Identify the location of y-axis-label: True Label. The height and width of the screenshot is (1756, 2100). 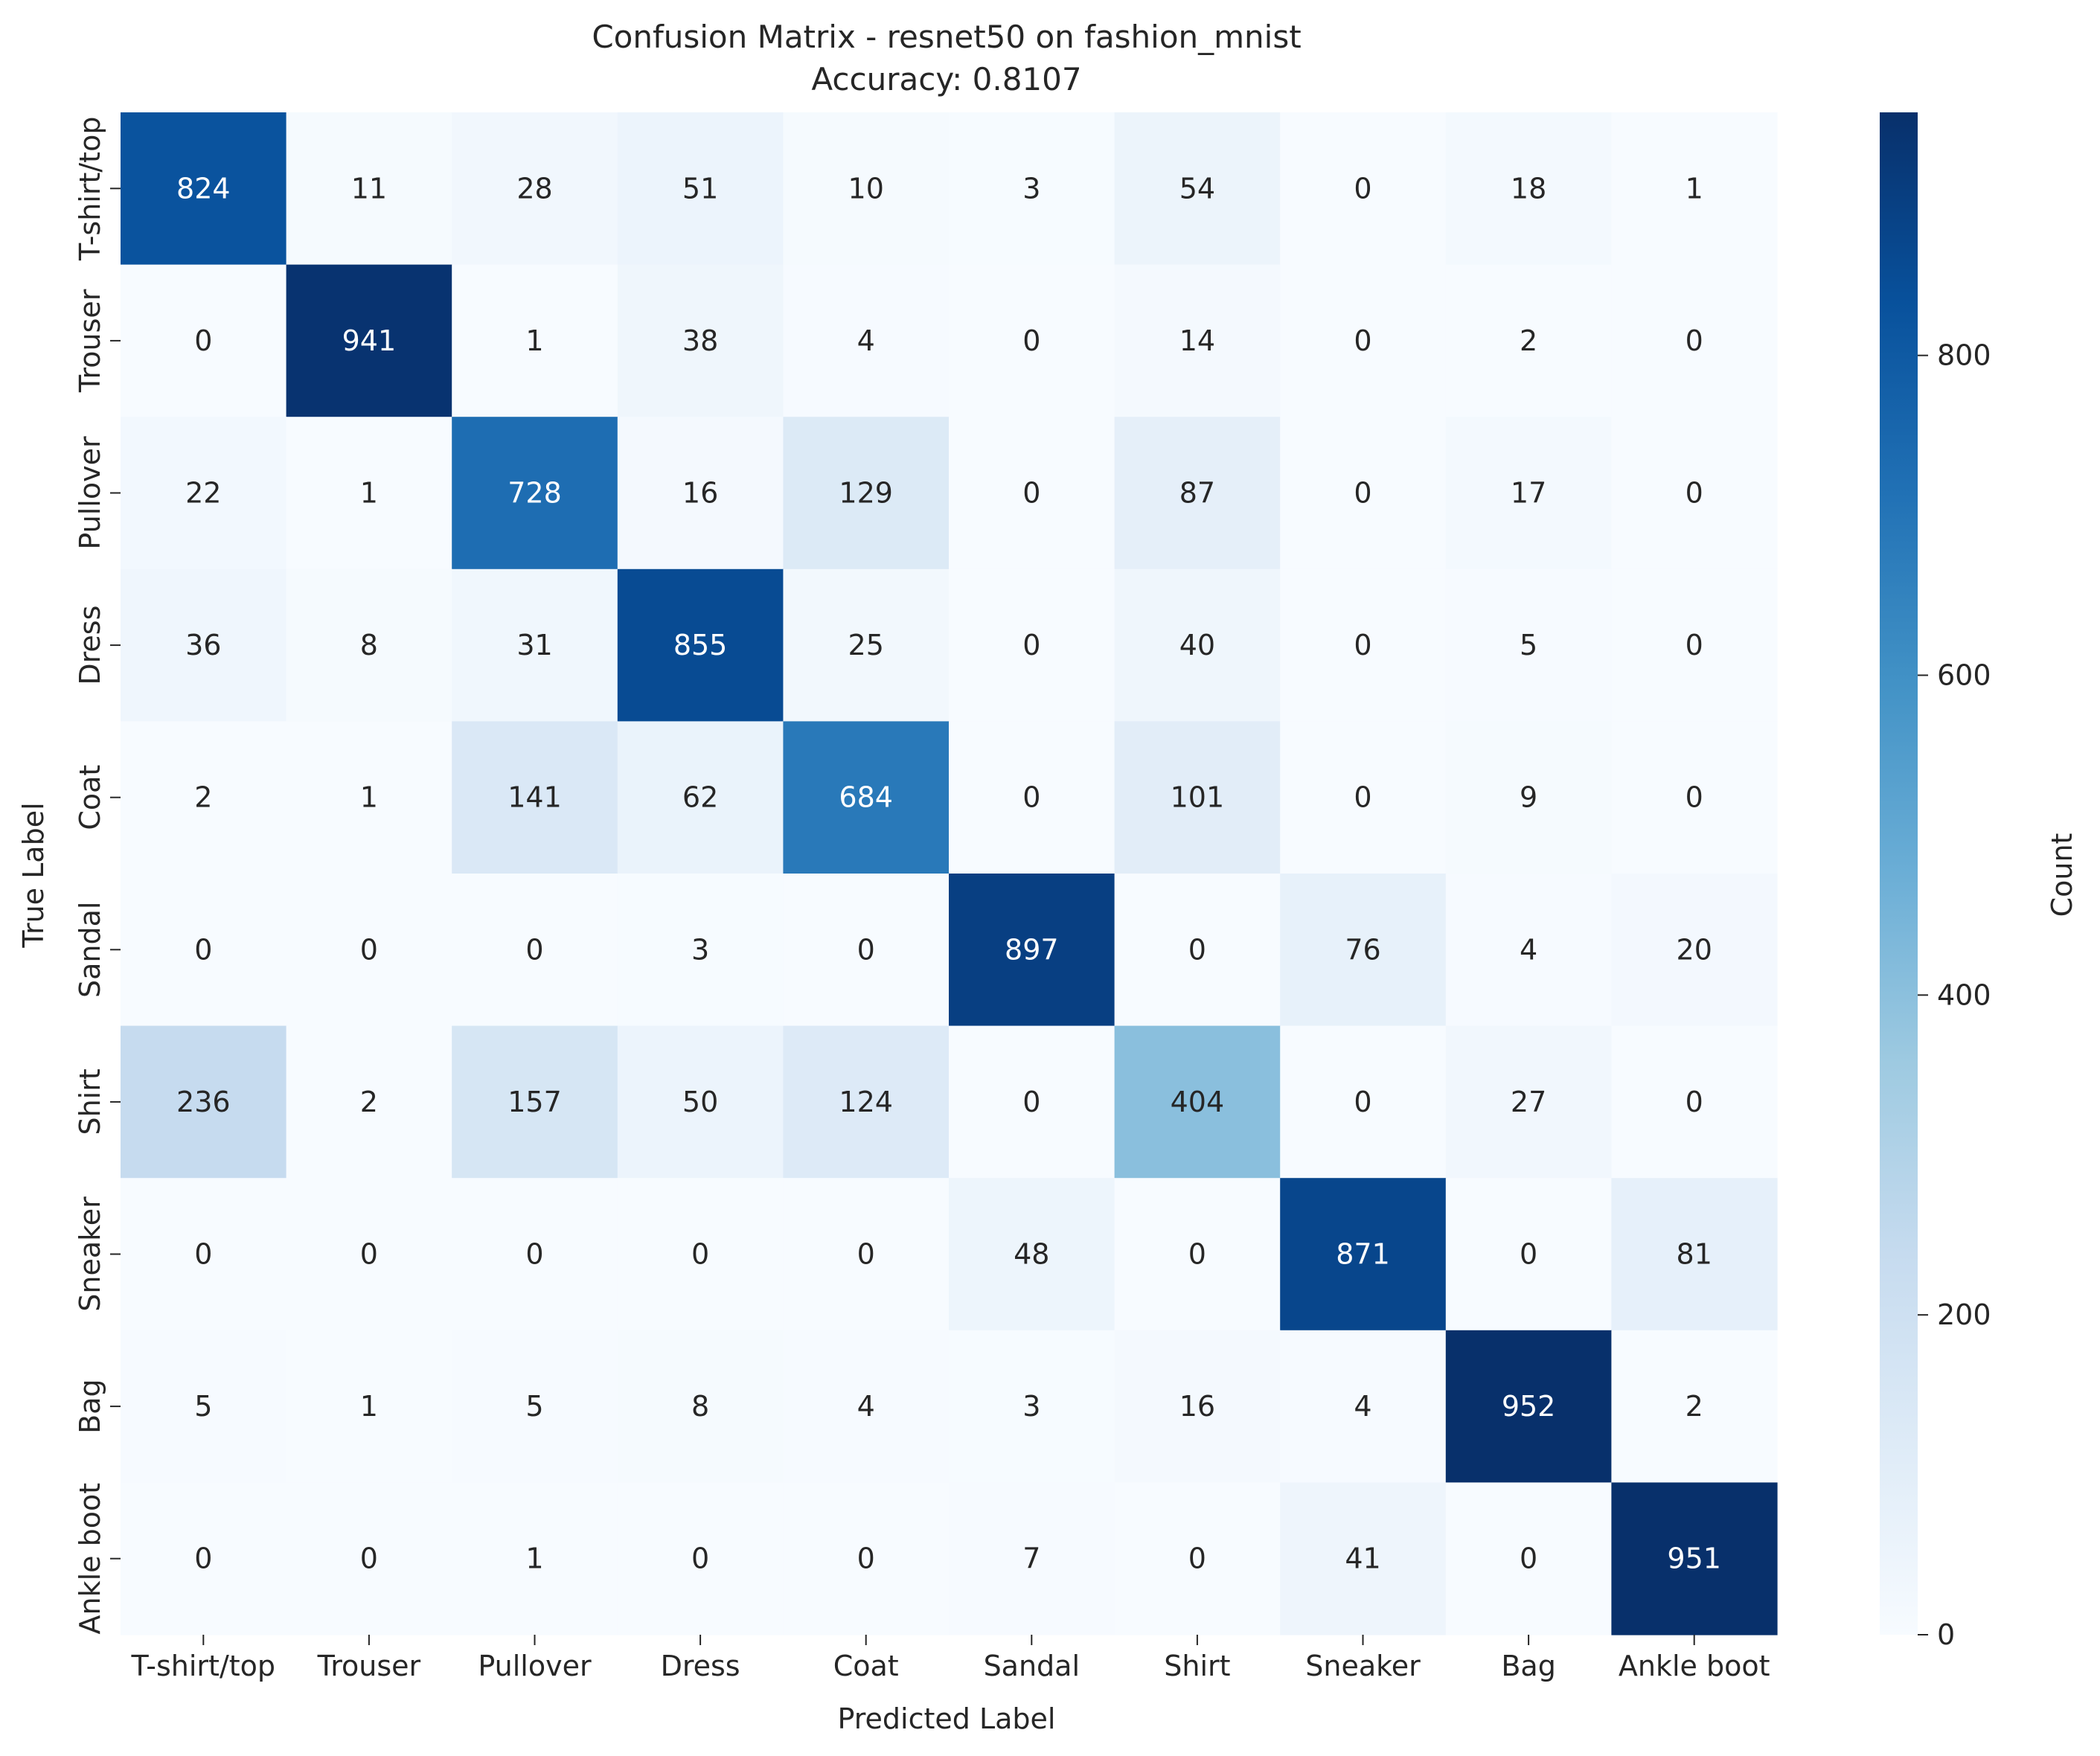
(34, 875).